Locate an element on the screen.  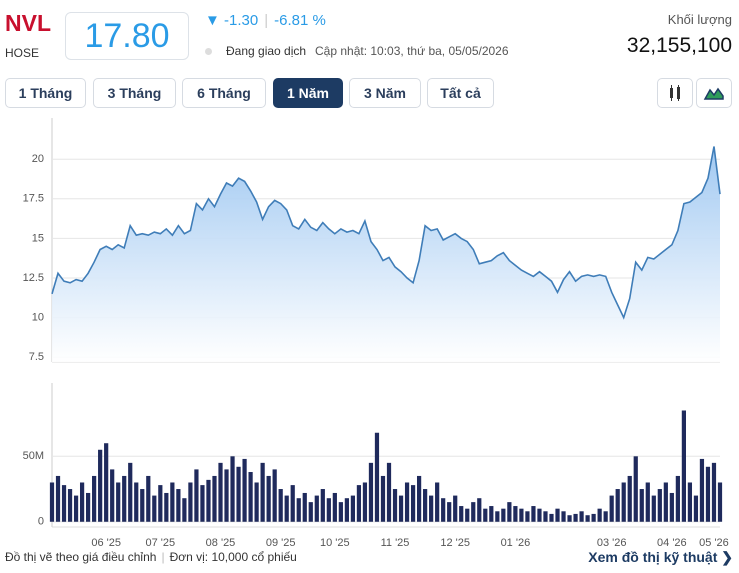
range-tab: 6 Tháng is located at coordinates (224, 93).